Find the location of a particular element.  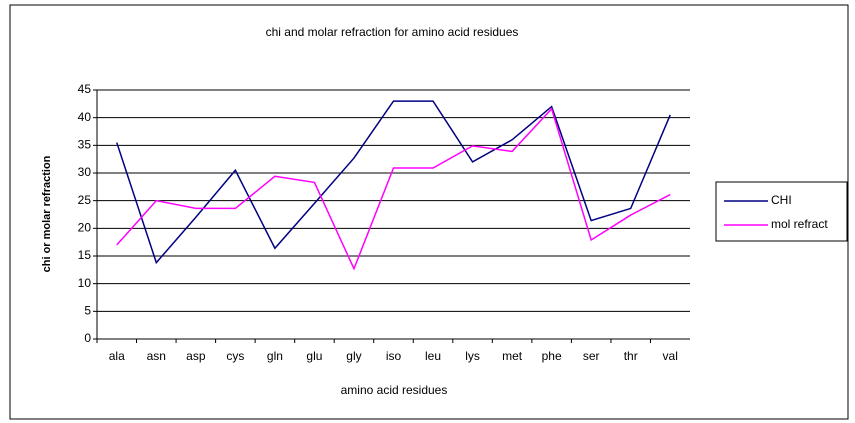

x-tick-label: ala is located at coordinates (117, 356).